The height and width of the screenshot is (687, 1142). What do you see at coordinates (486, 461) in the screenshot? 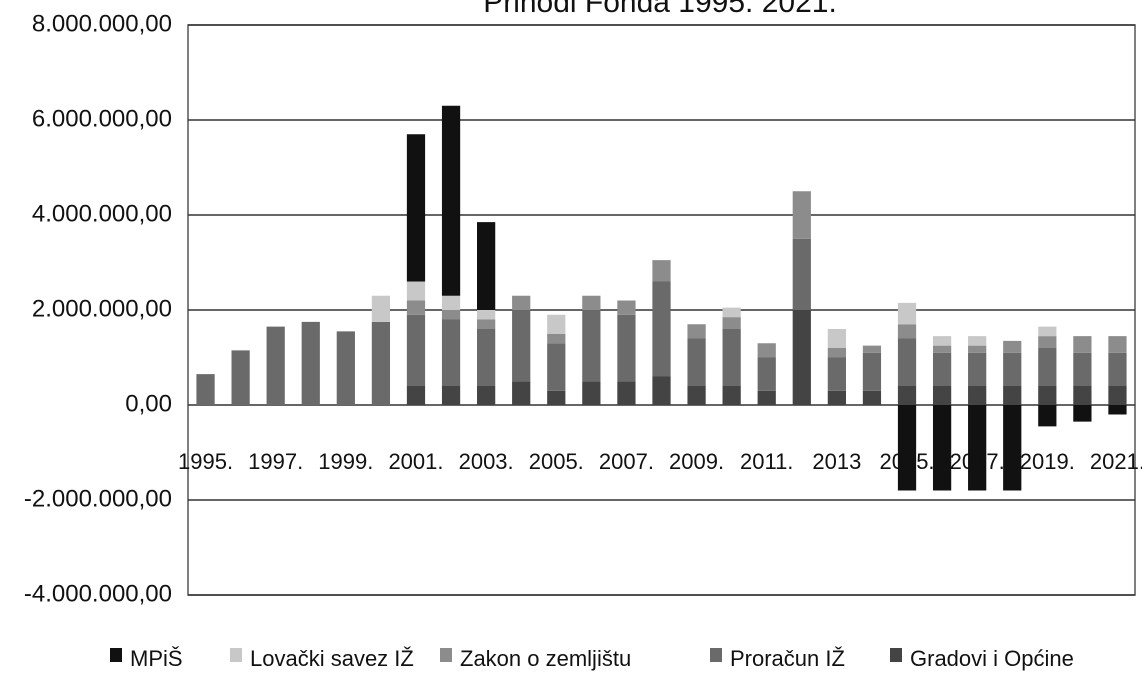
I see `x-tick-label: 2003.` at bounding box center [486, 461].